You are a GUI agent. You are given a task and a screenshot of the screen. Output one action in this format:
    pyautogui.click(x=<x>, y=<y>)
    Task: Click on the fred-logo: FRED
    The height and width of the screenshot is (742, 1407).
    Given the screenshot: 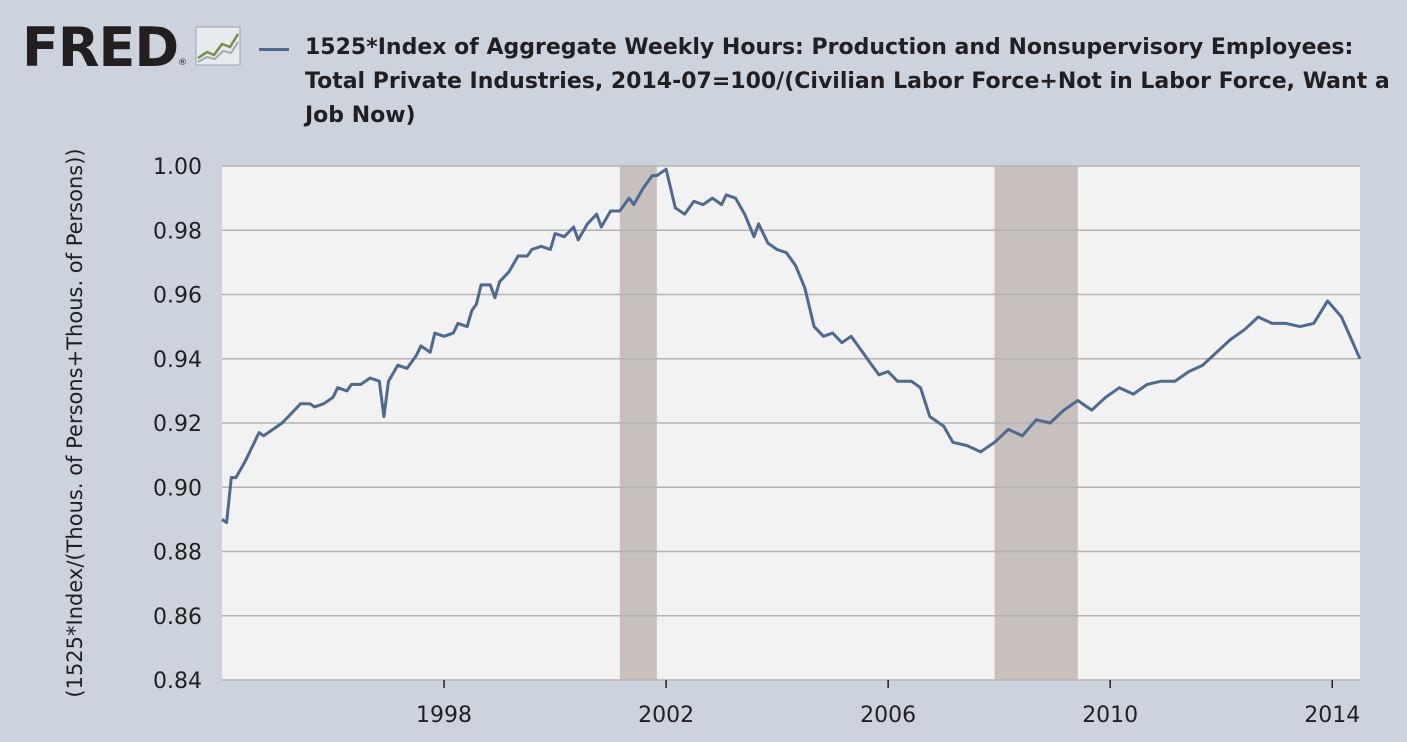 What is the action you would take?
    pyautogui.click(x=100, y=47)
    